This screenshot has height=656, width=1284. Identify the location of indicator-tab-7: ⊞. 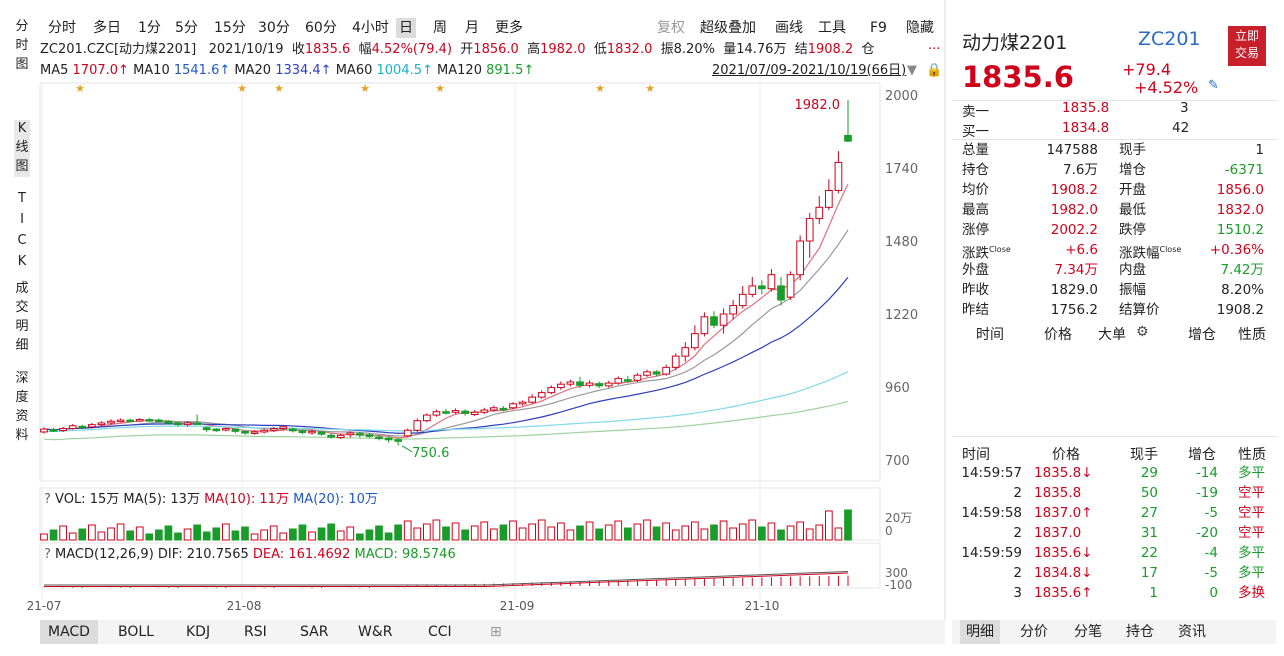
(496, 632).